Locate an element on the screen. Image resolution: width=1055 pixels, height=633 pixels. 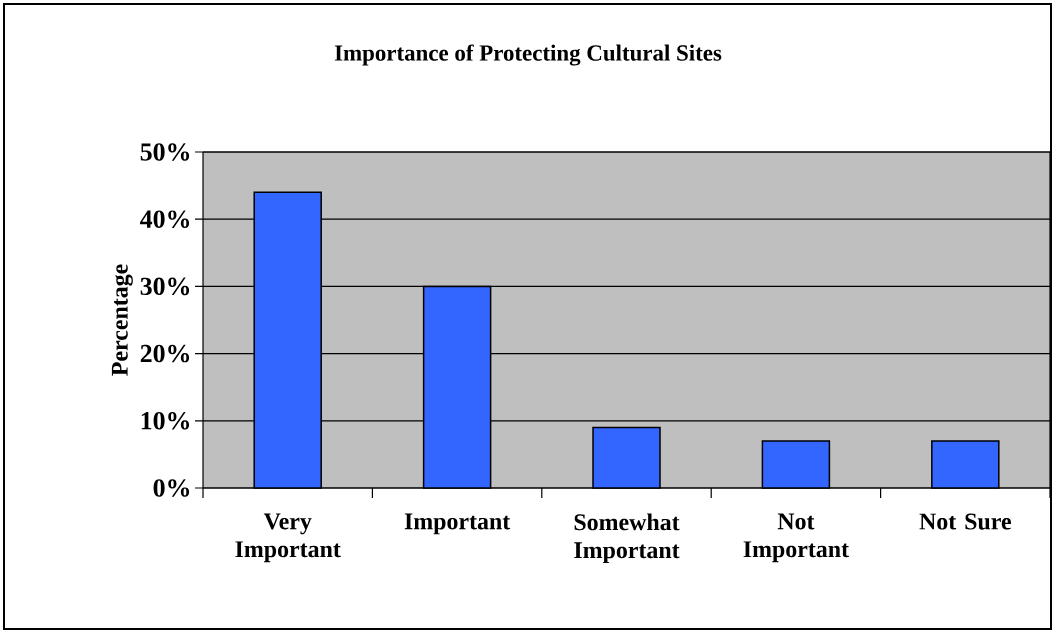
x-tick-label: Not Important is located at coordinates (796, 538).